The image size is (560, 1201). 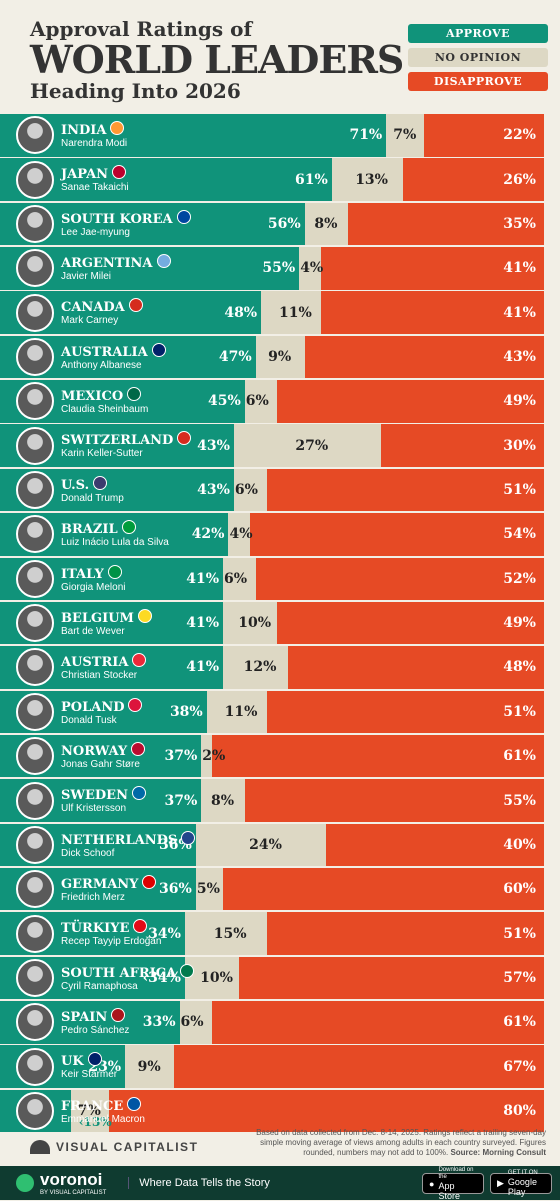 I want to click on country-label: SWEDEN, so click(x=103, y=794).